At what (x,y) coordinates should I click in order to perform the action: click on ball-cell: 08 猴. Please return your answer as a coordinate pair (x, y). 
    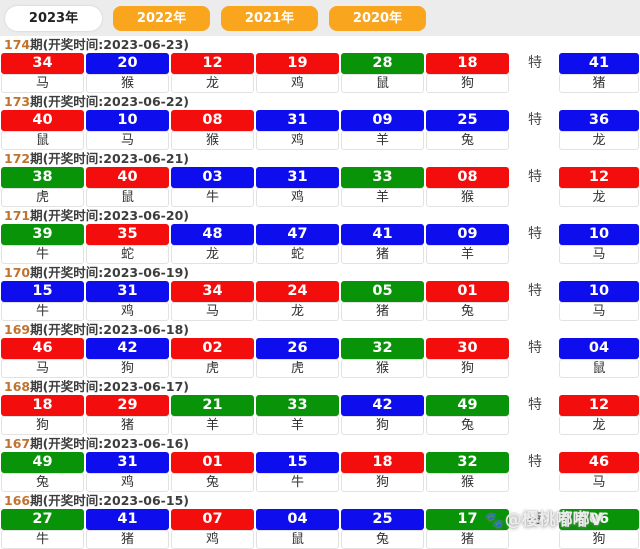
    Looking at the image, I should click on (467, 187).